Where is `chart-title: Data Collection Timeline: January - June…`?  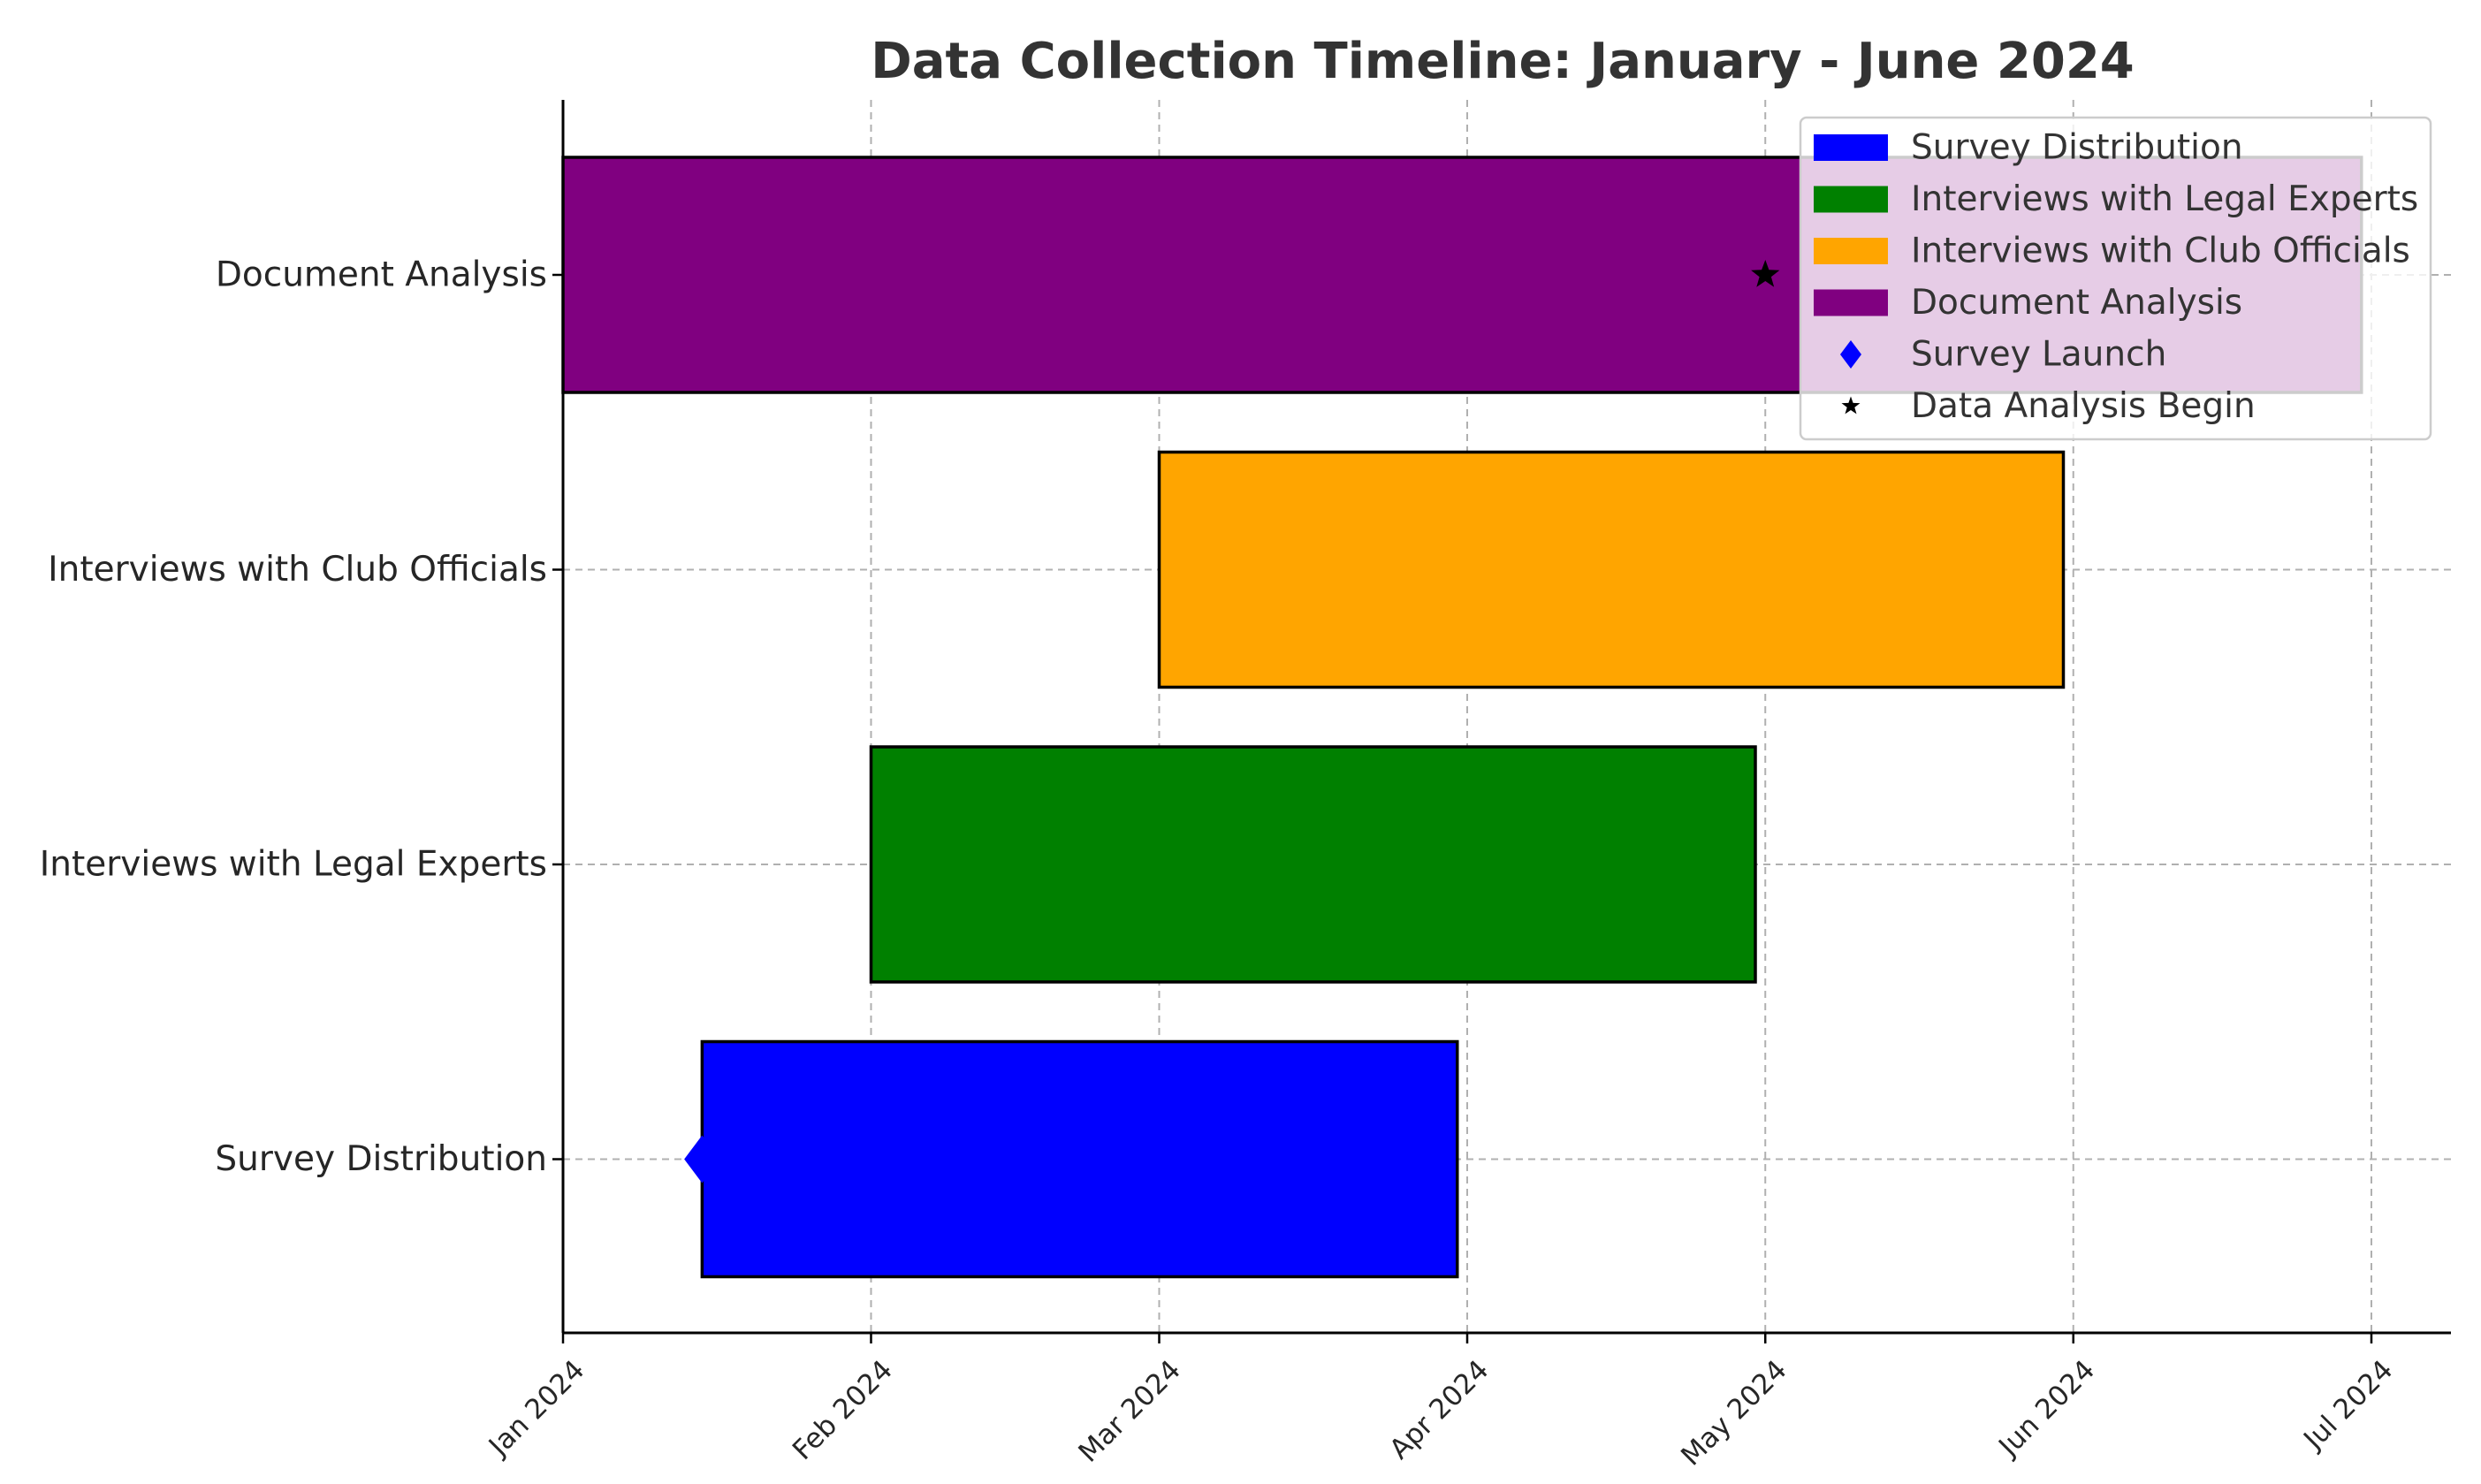 chart-title: Data Collection Timeline: January - June… is located at coordinates (1503, 61).